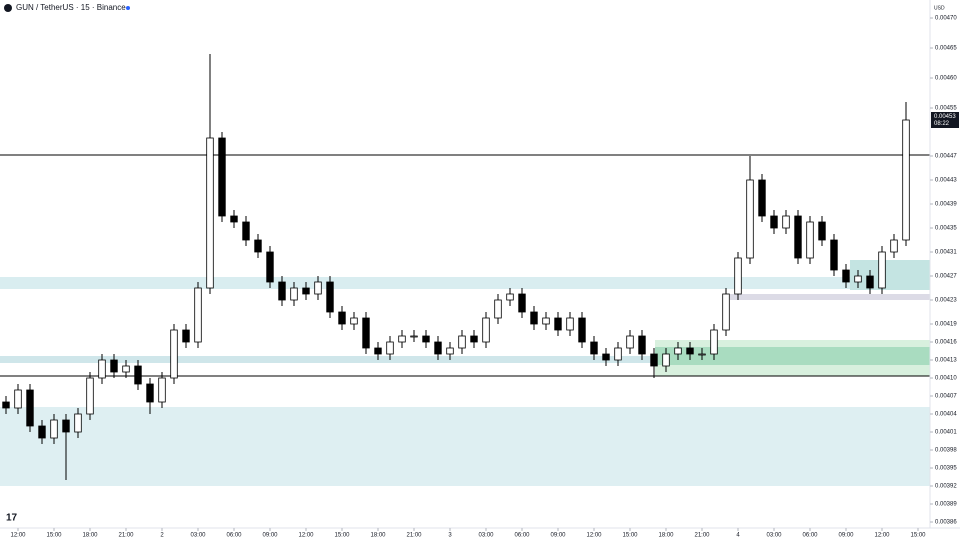 The height and width of the screenshot is (540, 960). I want to click on symbol-title: GUN / TetherUS · 15 · Binance, so click(71, 7).